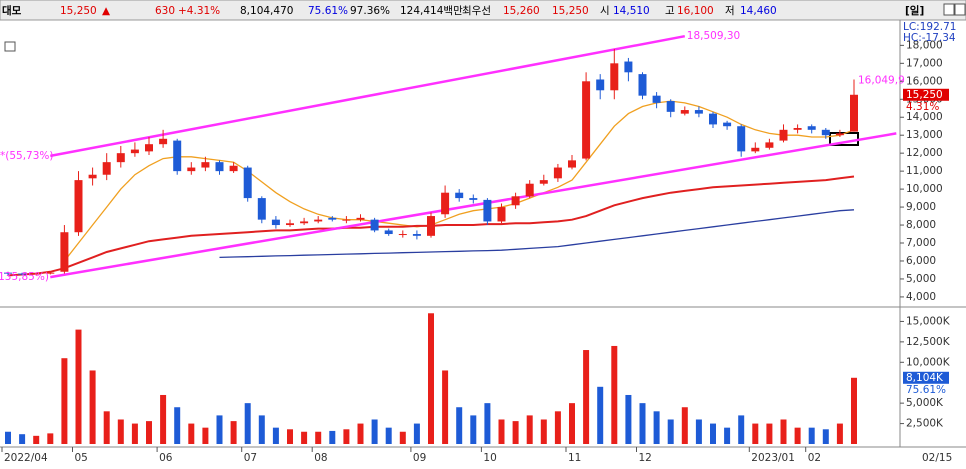  I want to click on grid-icon, so click(10, 46).